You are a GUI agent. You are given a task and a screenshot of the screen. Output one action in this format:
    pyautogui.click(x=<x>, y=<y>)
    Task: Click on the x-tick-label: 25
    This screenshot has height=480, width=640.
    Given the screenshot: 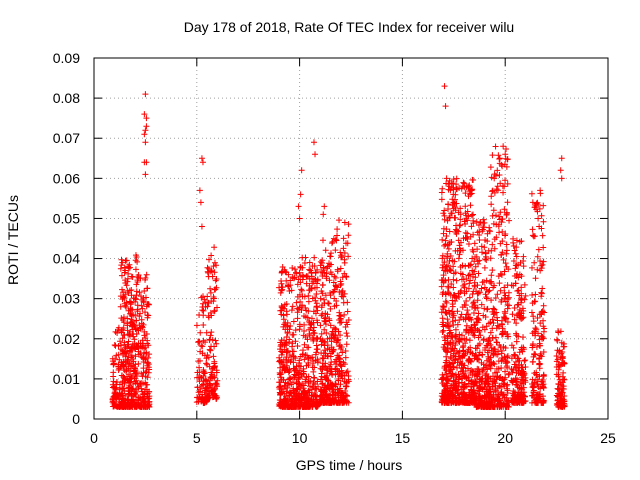 What is the action you would take?
    pyautogui.click(x=608, y=438)
    